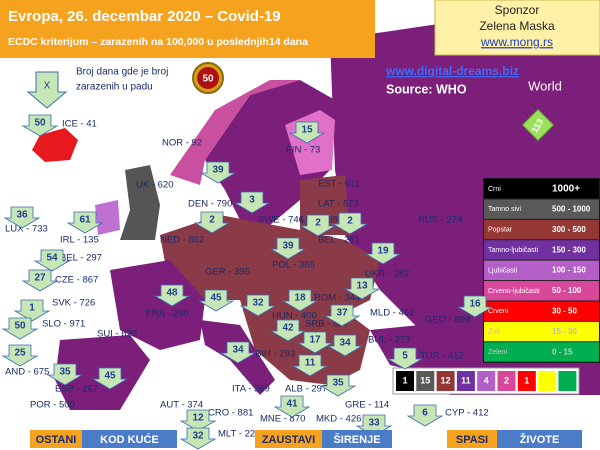  I want to click on count-value: 1, so click(404, 380).